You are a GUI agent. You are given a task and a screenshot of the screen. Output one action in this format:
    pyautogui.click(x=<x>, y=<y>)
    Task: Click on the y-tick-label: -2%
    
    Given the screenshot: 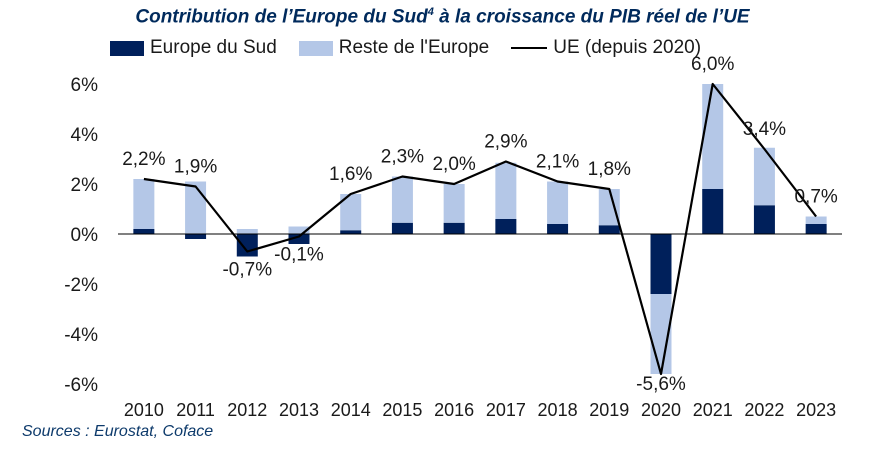 What is the action you would take?
    pyautogui.click(x=81, y=285)
    